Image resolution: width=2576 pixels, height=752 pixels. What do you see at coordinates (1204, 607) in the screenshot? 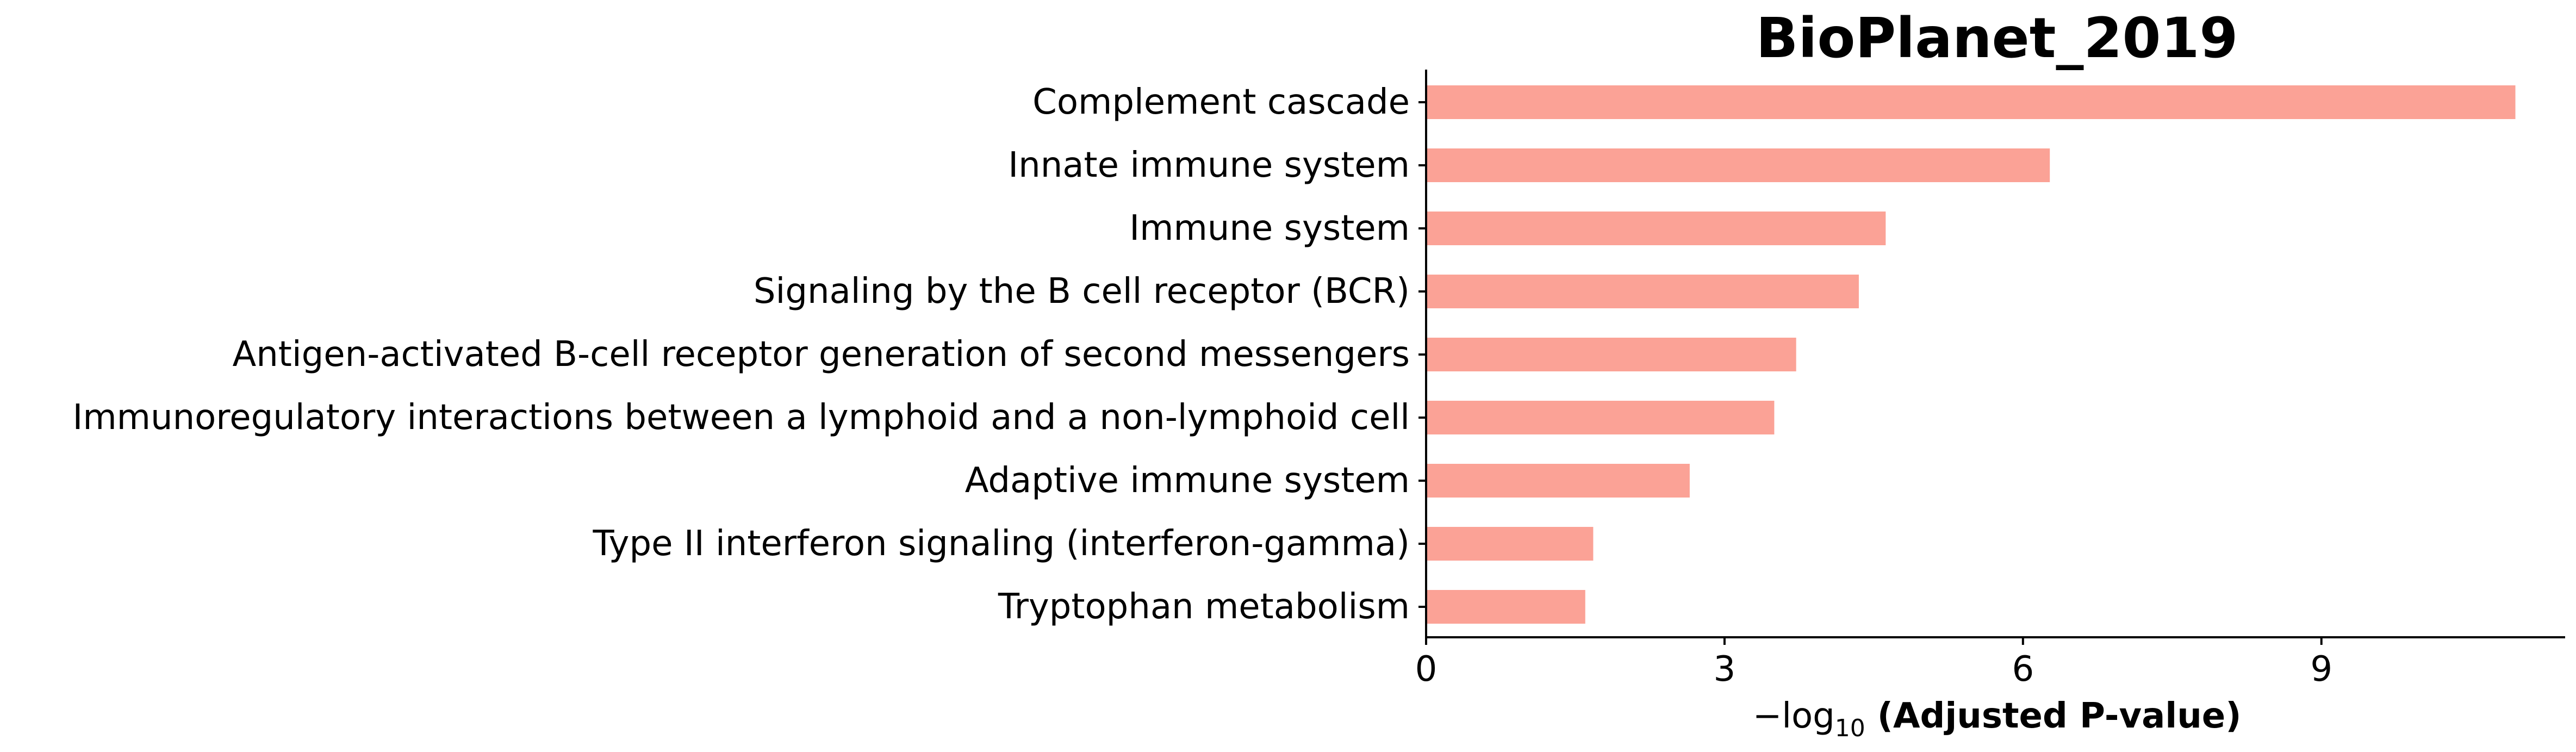
I see `category-label: Tryptophan metabolism` at bounding box center [1204, 607].